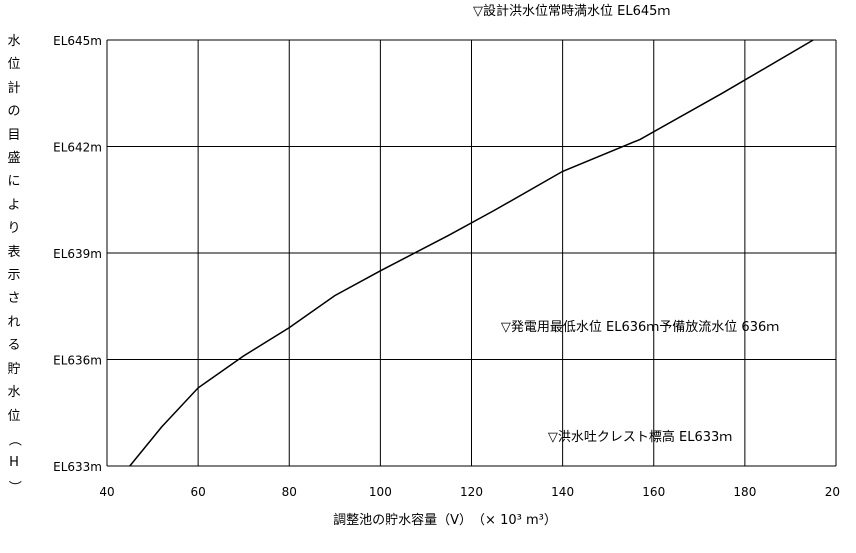  I want to click on annotation-2: ▽洪水吐クレスト標高 EL633ｍ, so click(640, 437).